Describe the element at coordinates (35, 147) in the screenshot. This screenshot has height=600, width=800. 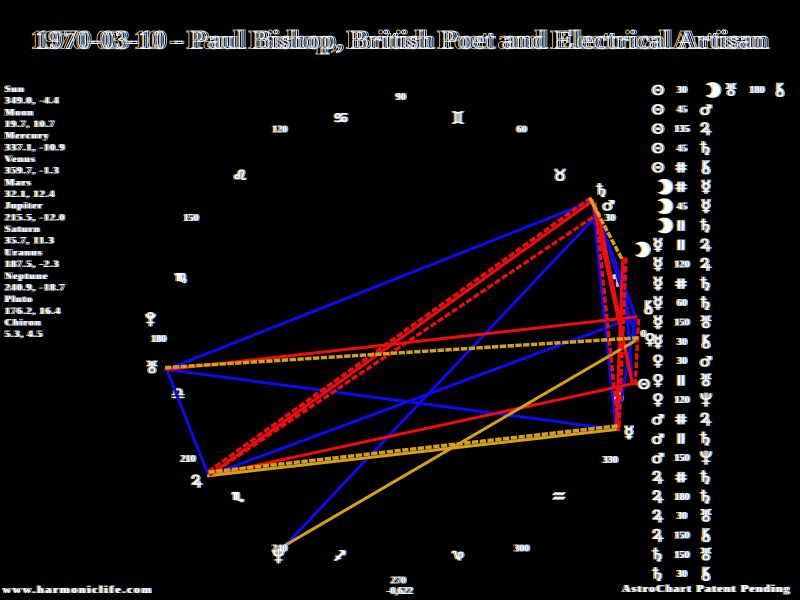
I see `svg-text: 337.1, -10.9` at that location.